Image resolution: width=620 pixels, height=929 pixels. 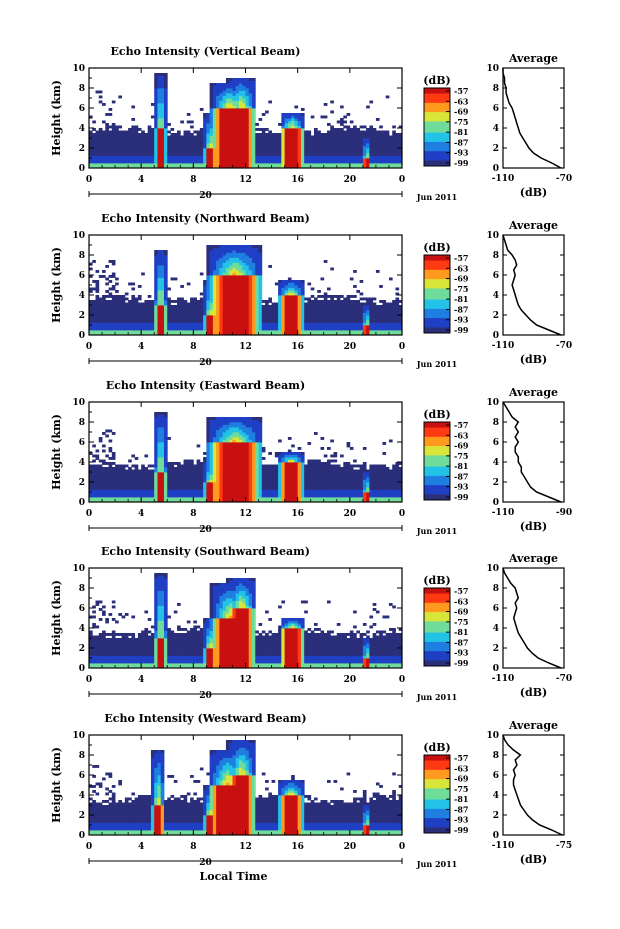 I want to click on colorbar-segment, so click(x=437, y=319).